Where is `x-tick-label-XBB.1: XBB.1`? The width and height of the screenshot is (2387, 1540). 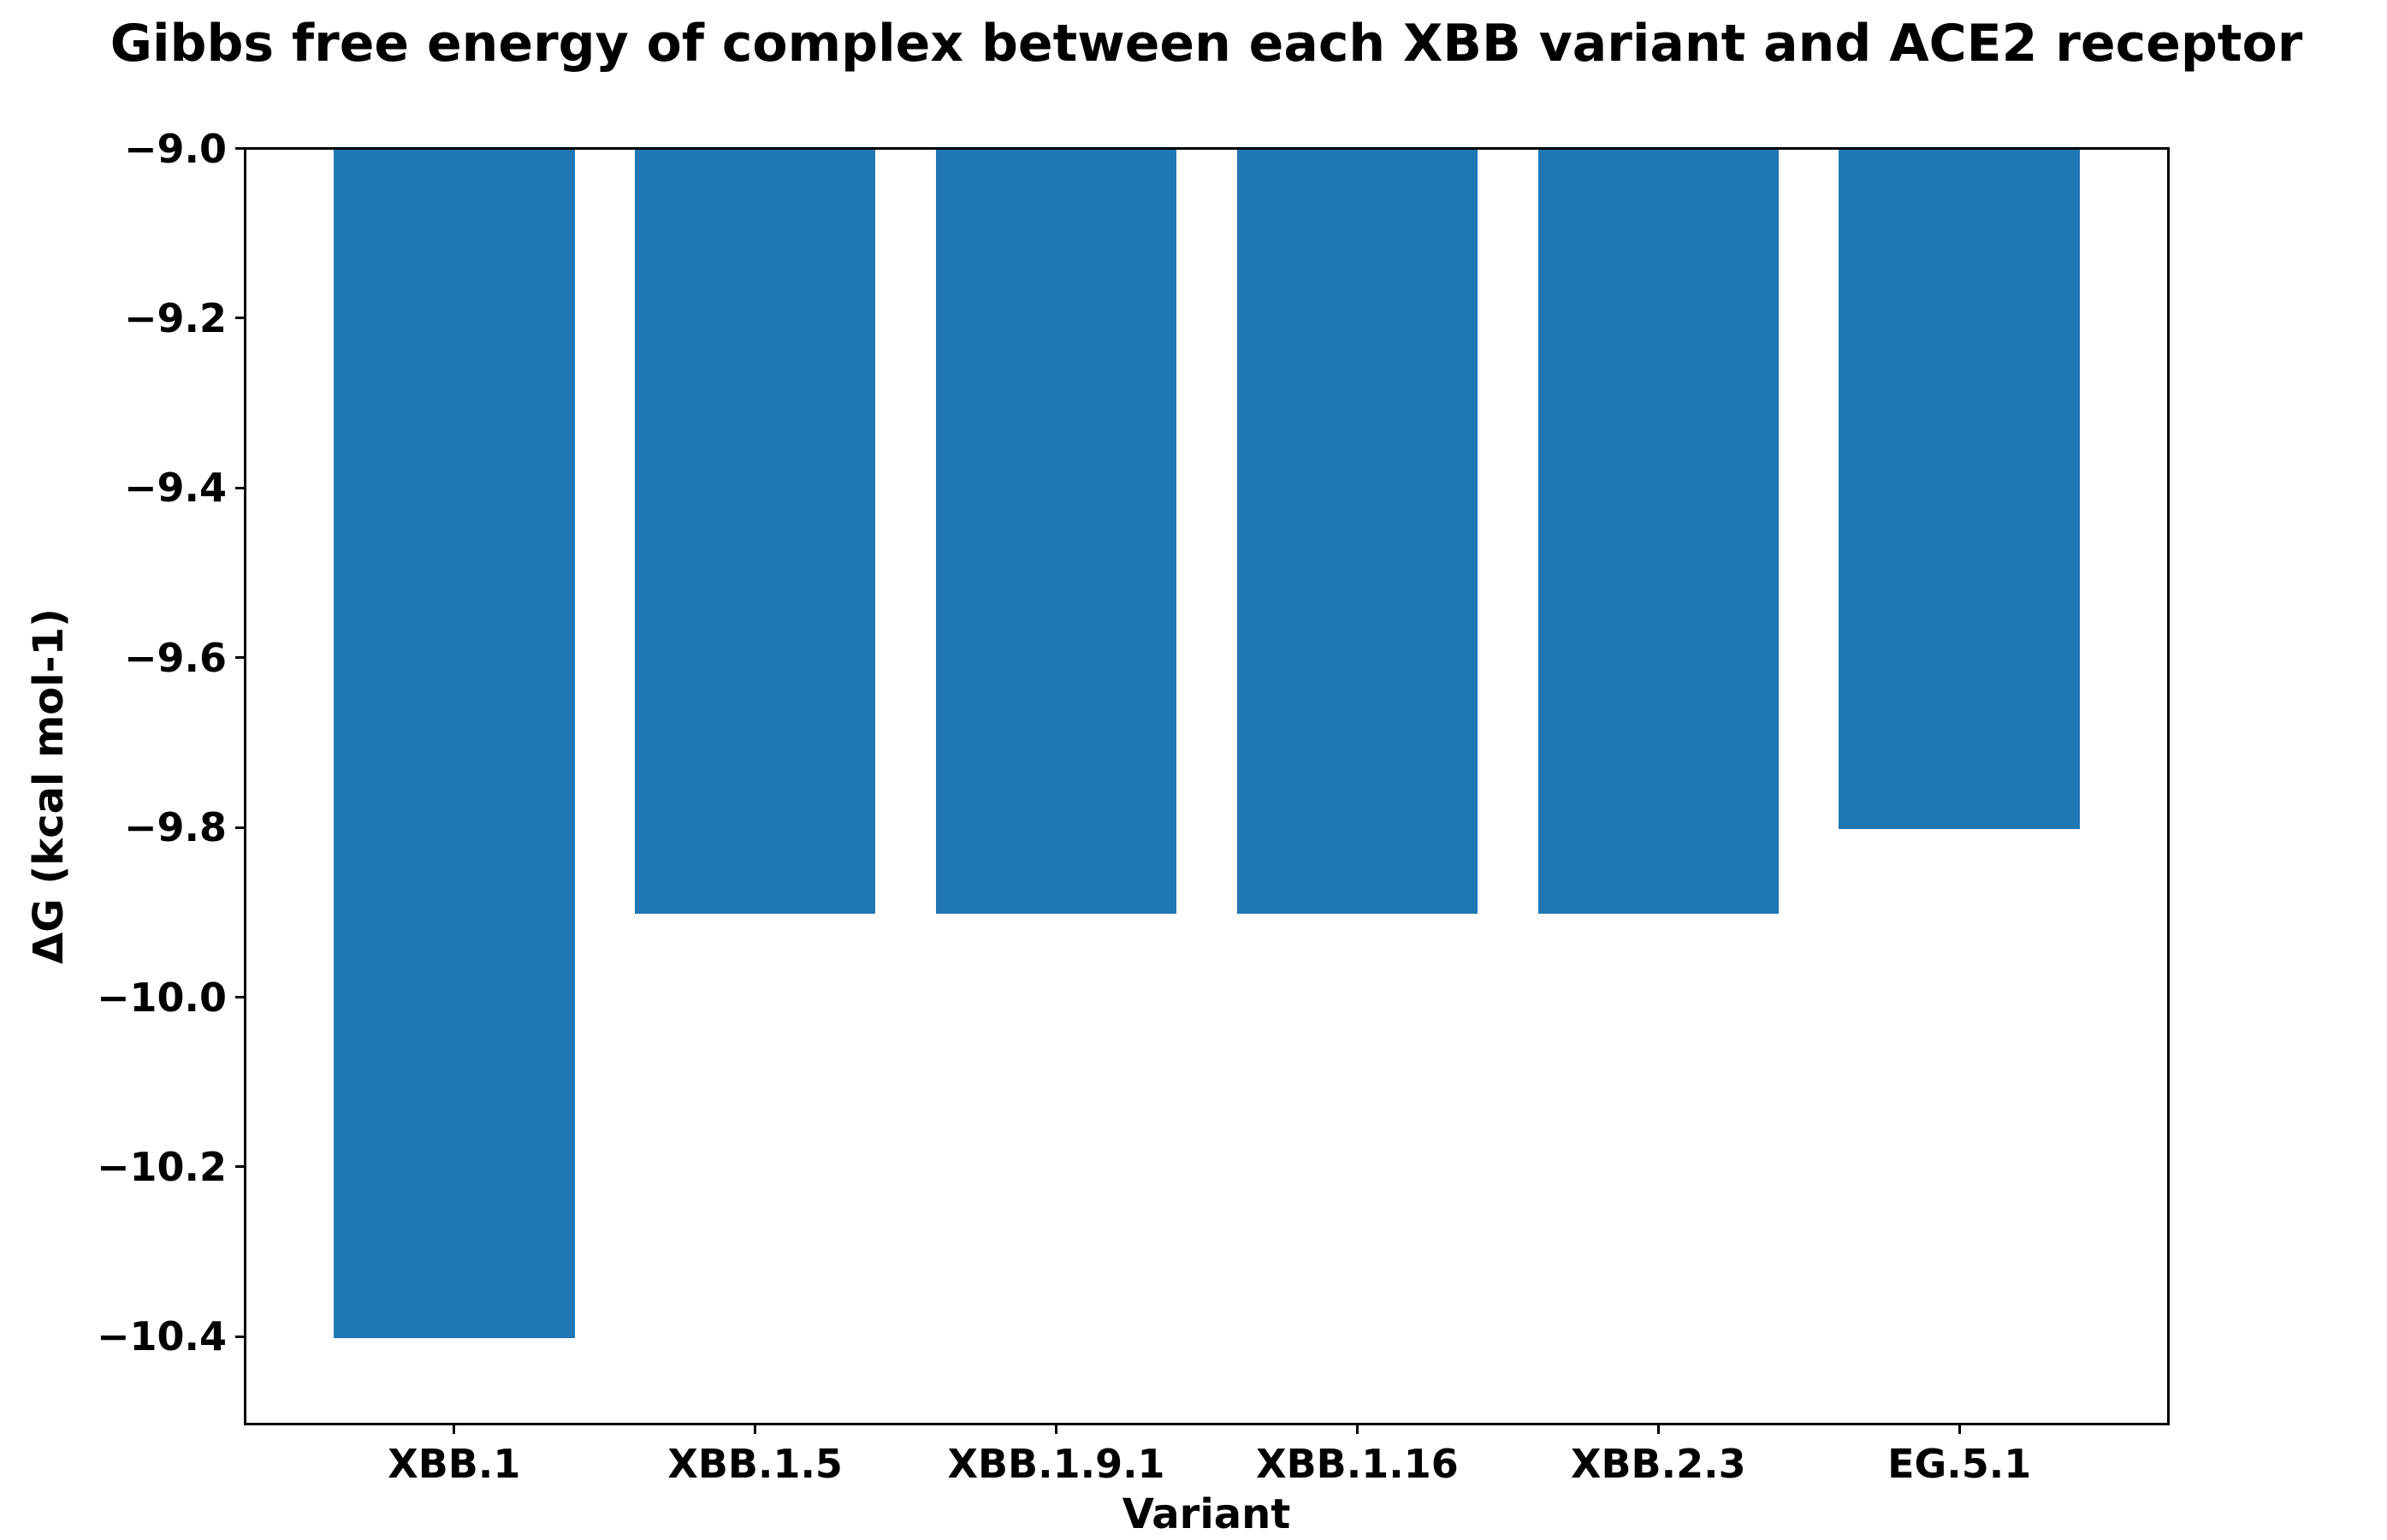 x-tick-label-XBB.1: XBB.1 is located at coordinates (454, 1464).